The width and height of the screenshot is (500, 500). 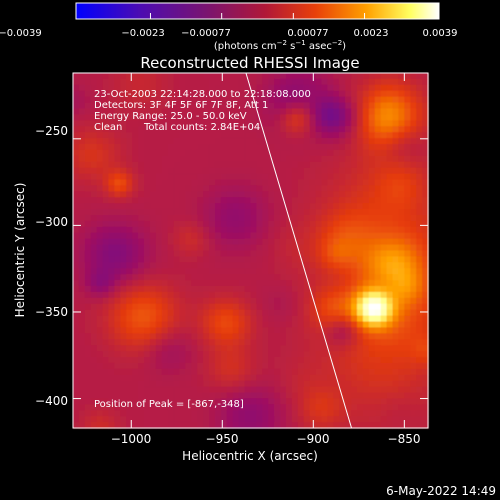 What do you see at coordinates (21, 33) in the screenshot?
I see `colorbar-tick-0: −0.0039` at bounding box center [21, 33].